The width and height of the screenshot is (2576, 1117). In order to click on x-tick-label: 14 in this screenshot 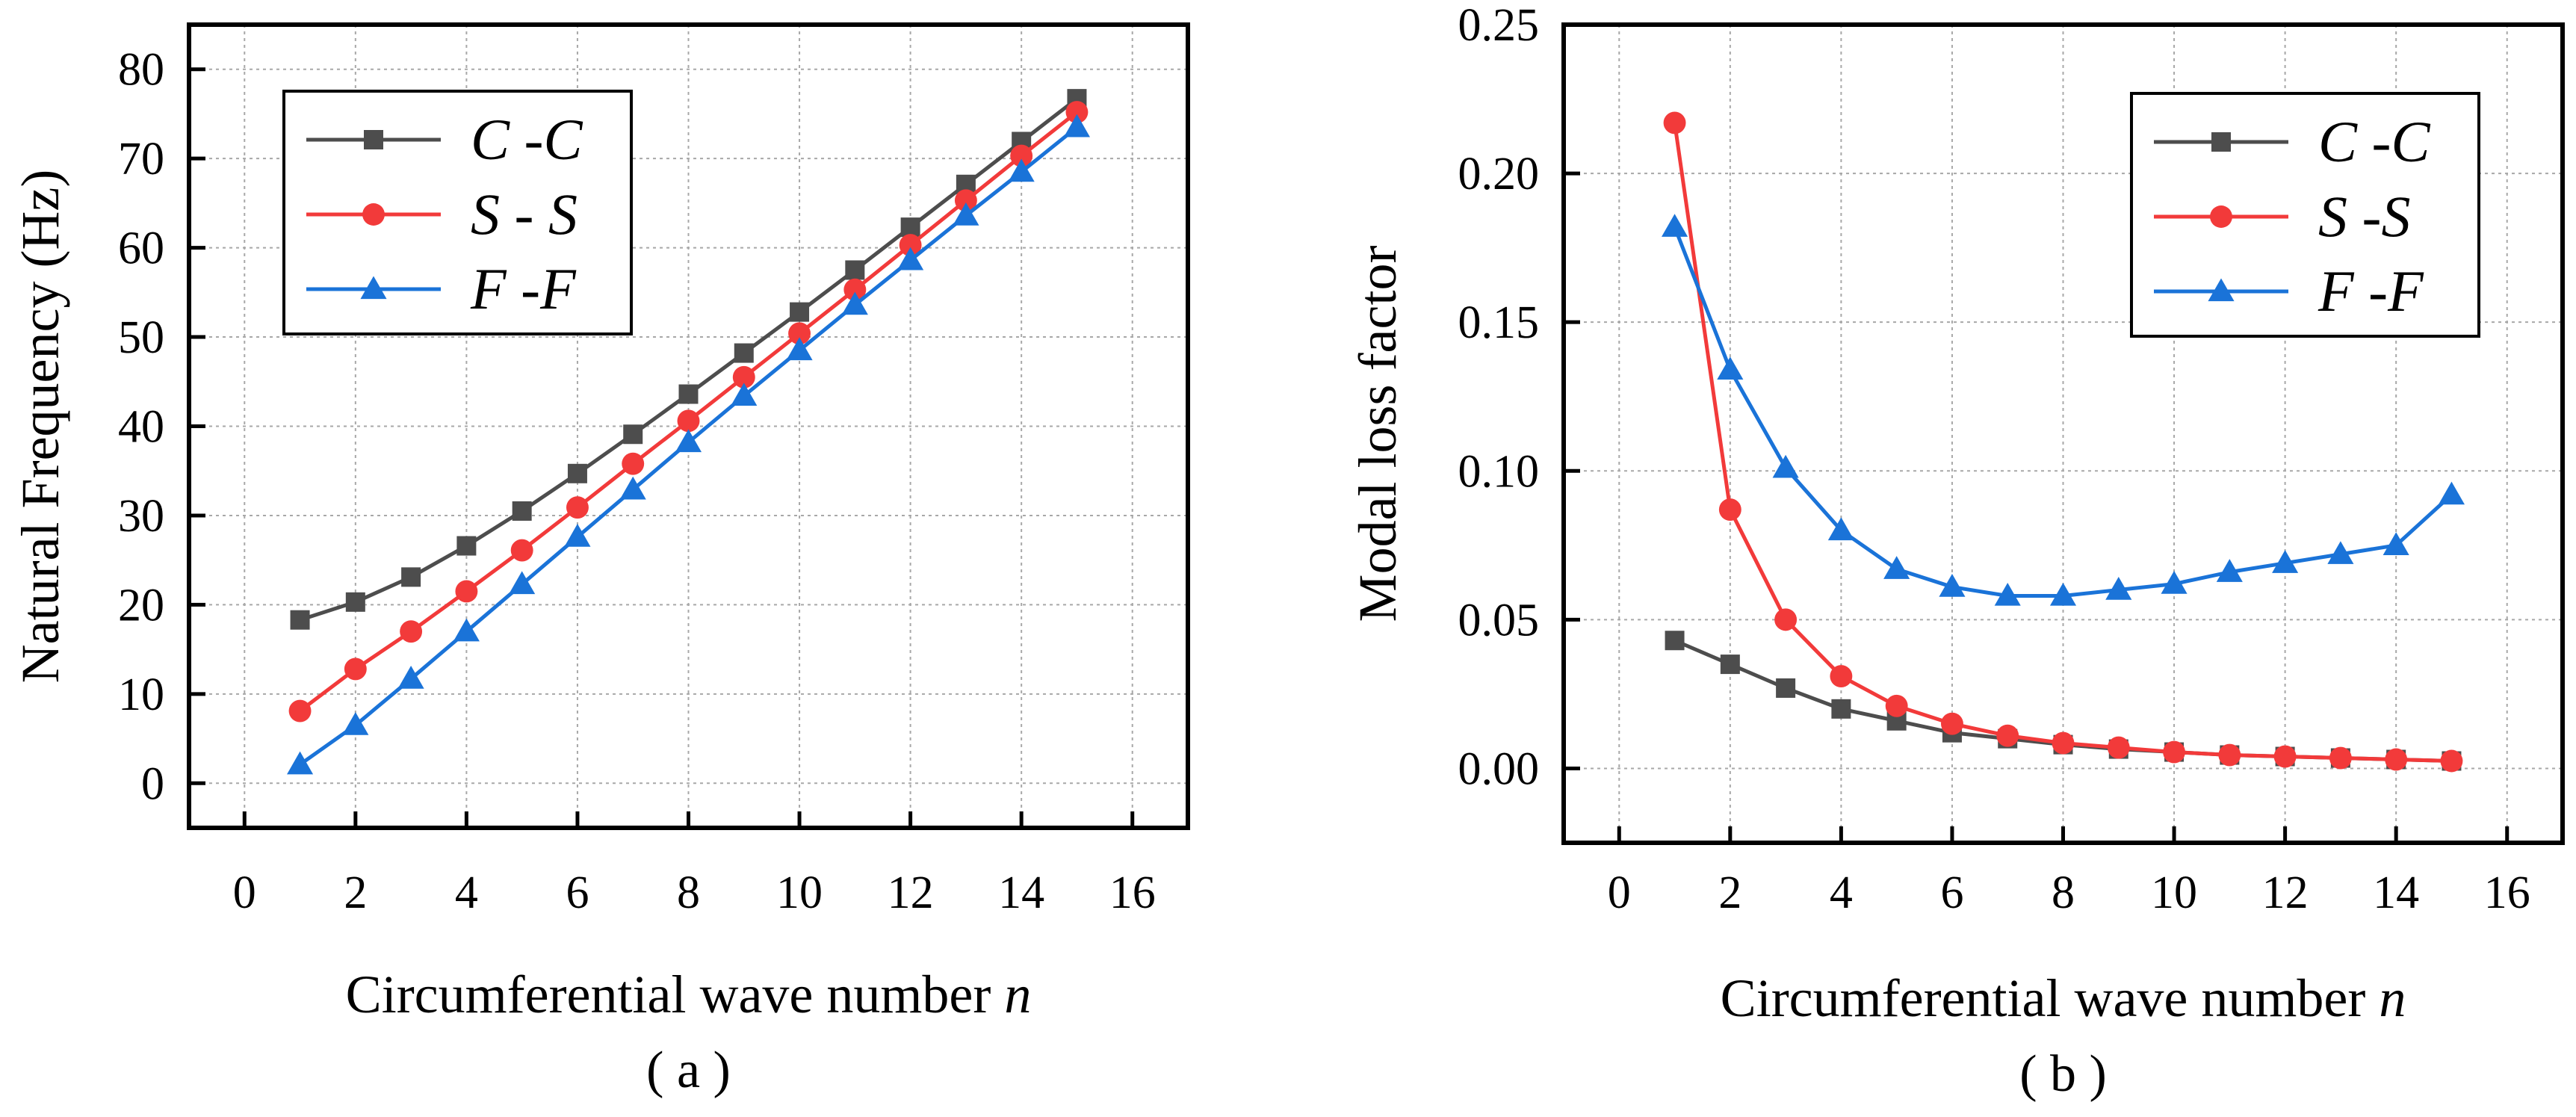, I will do `click(1021, 892)`.